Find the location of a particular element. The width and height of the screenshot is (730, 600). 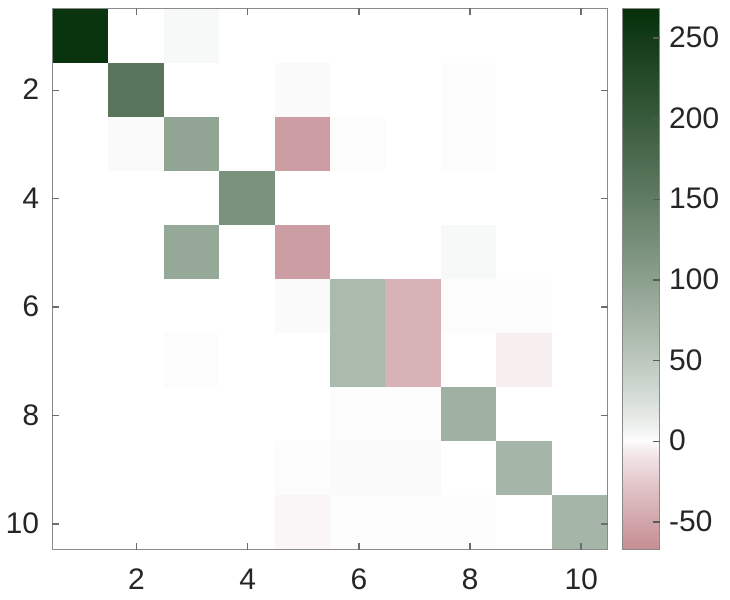

y-axis-tick-label: 6 is located at coordinates (30, 307).